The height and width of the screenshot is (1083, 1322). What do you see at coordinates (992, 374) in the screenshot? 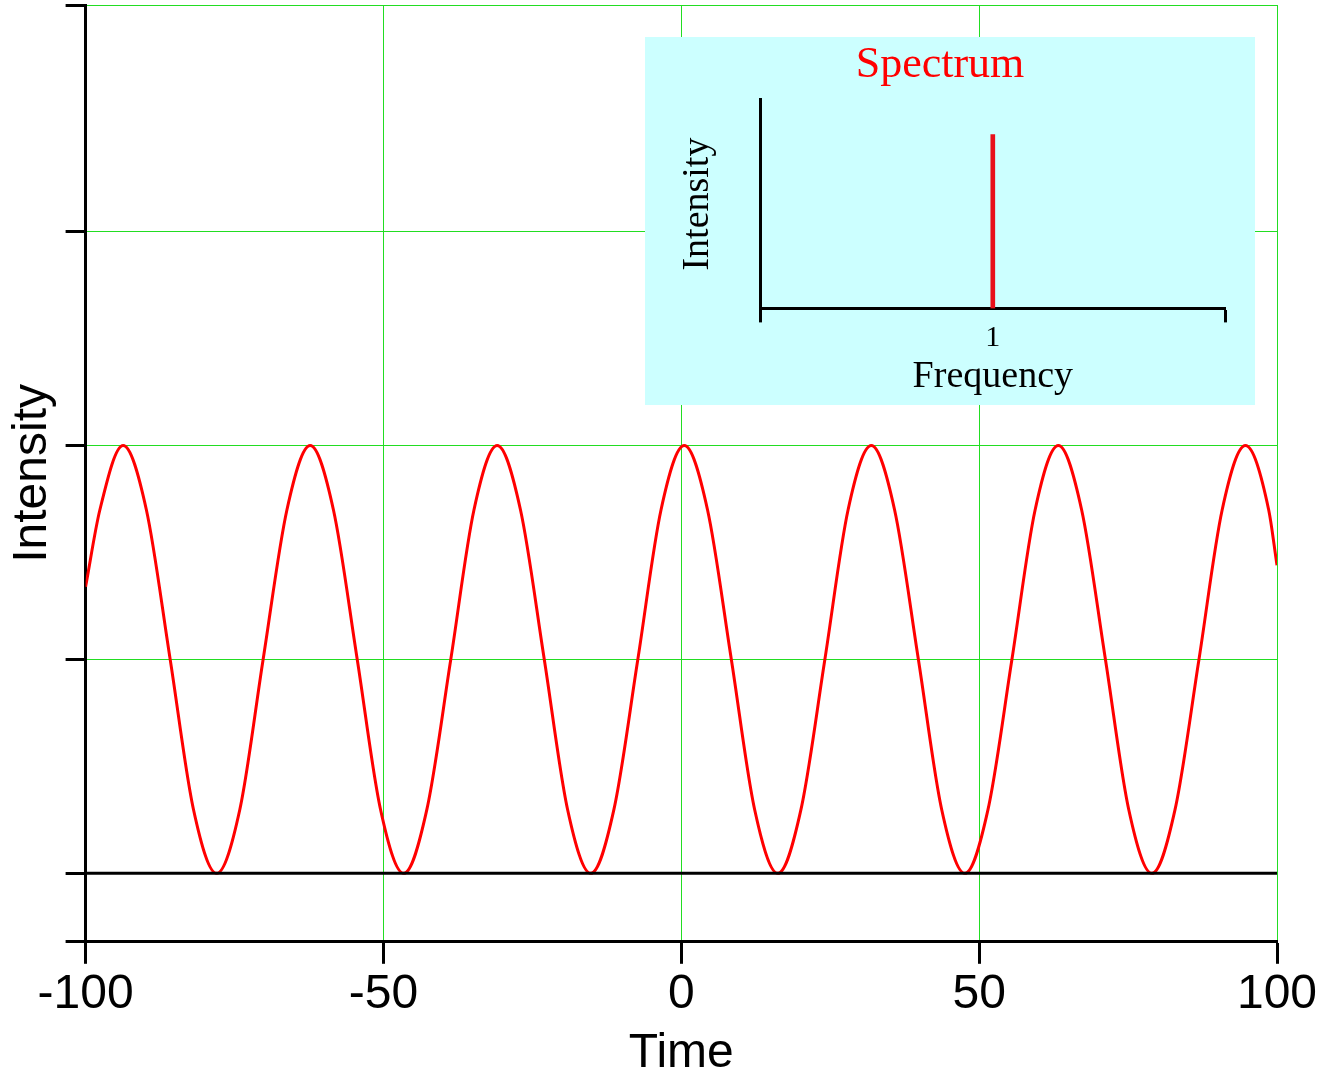
I see `x-axis-title: Frequency` at bounding box center [992, 374].